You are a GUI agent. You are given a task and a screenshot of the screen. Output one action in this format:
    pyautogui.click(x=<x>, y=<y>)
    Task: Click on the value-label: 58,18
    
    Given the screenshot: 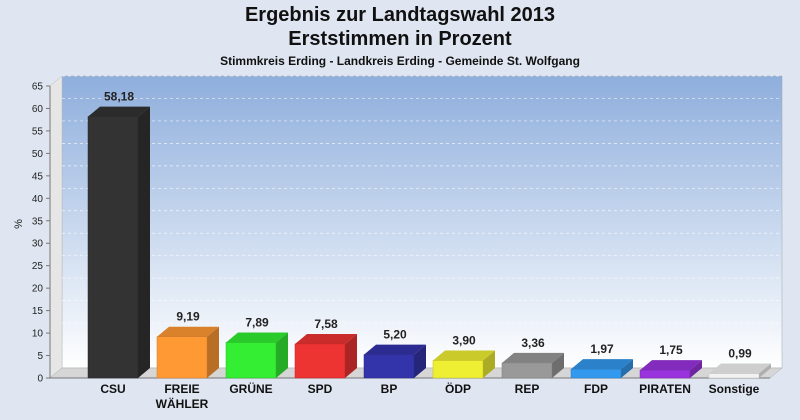 What is the action you would take?
    pyautogui.click(x=119, y=97)
    